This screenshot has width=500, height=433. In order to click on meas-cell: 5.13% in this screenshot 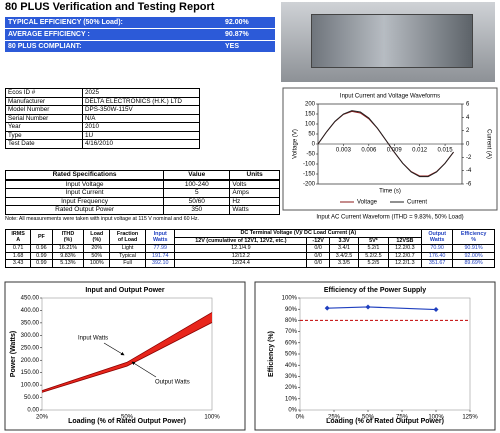, I will do `click(68, 263)`.